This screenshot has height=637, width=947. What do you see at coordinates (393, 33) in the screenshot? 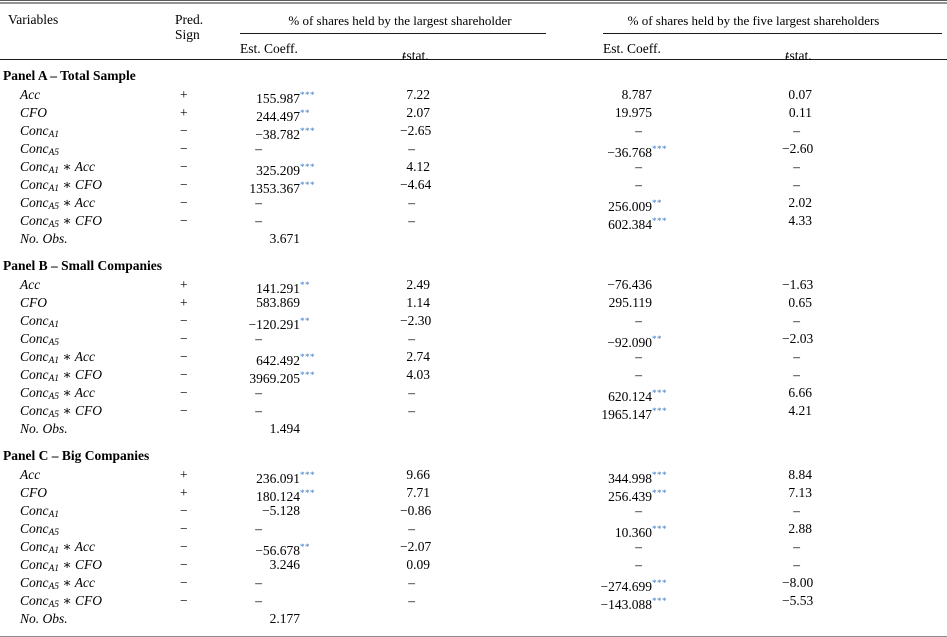
I see `group1-rule` at bounding box center [393, 33].